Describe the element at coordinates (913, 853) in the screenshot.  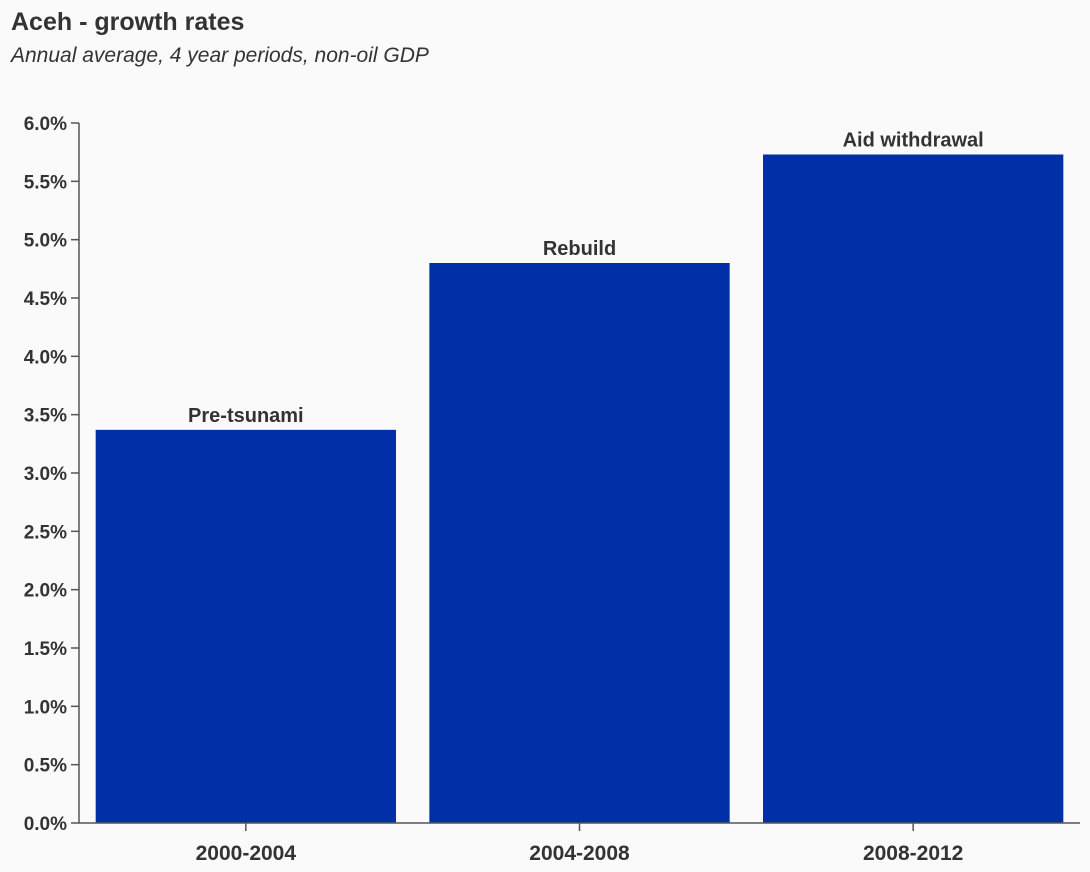
I see `x-tick-label: 2008-2012` at that location.